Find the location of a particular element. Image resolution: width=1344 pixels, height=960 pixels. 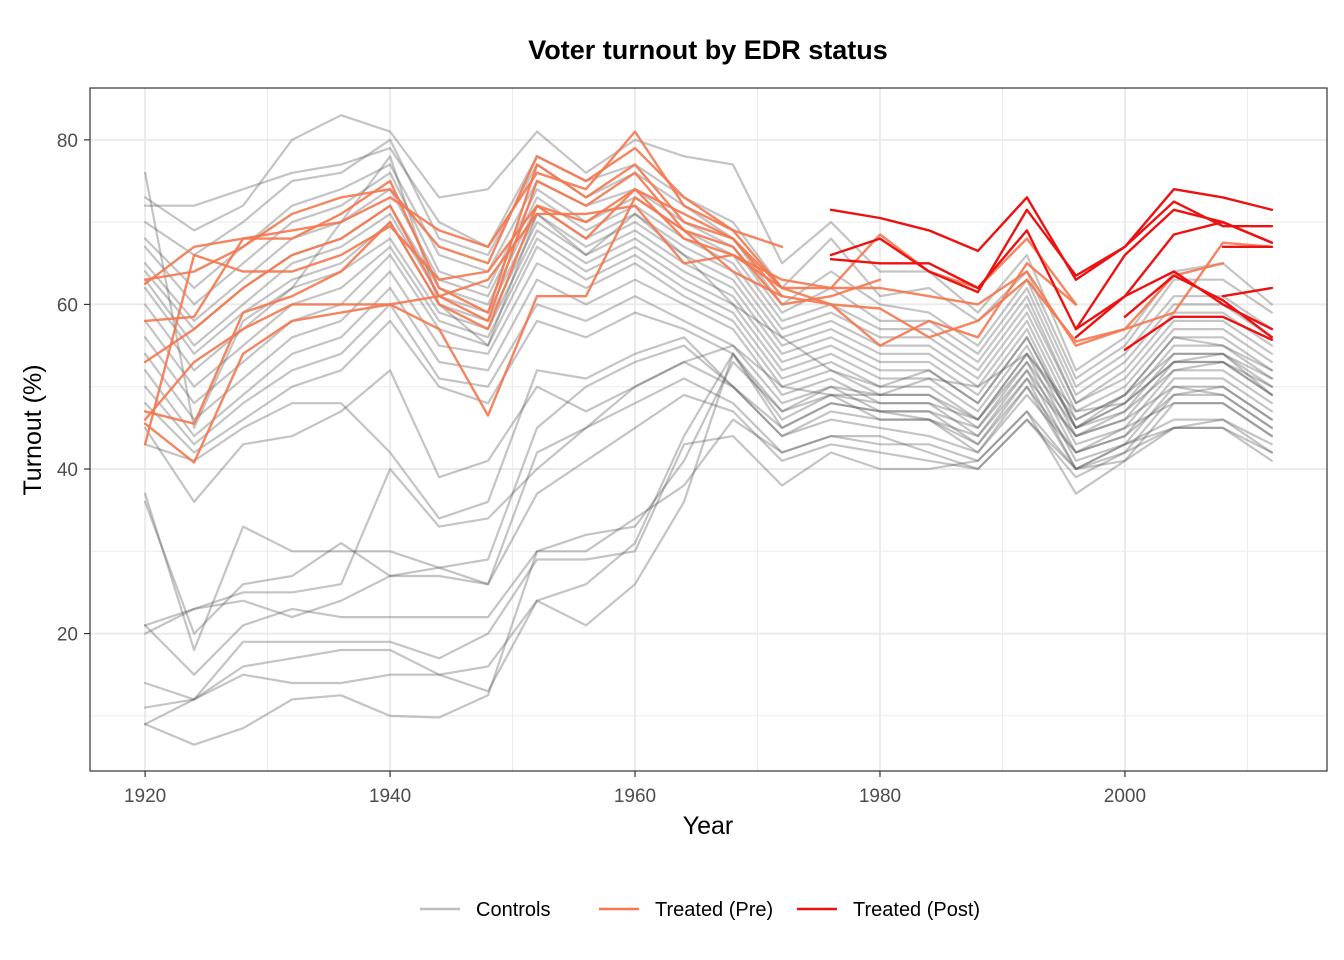

x-tick-label: 1960 is located at coordinates (635, 796).